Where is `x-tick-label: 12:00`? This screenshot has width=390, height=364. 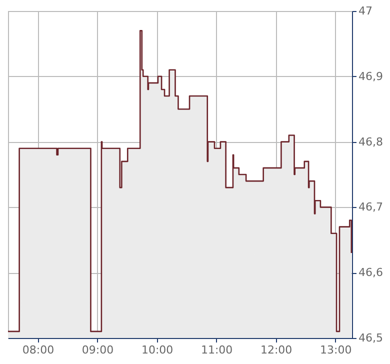
x-tick-label: 12:00 is located at coordinates (276, 350).